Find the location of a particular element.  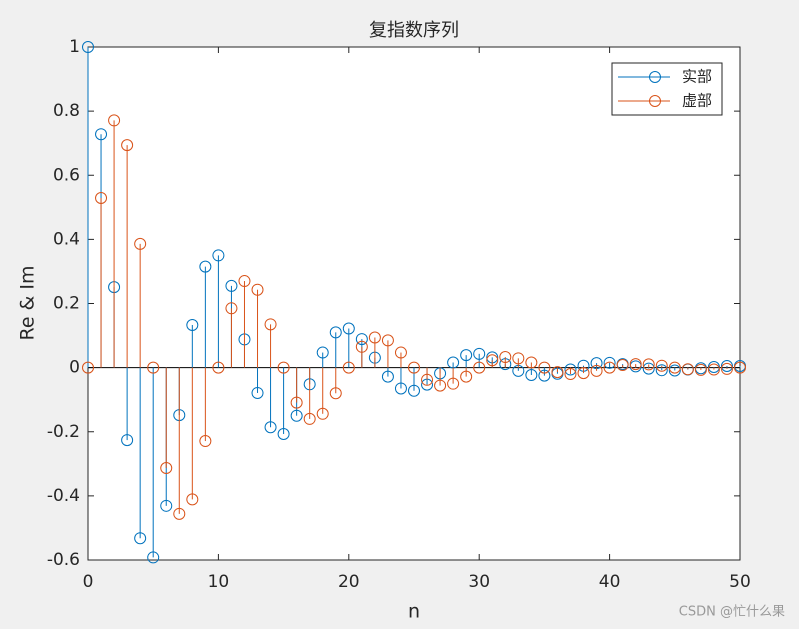

x-tick-label: 30 is located at coordinates (479, 582).